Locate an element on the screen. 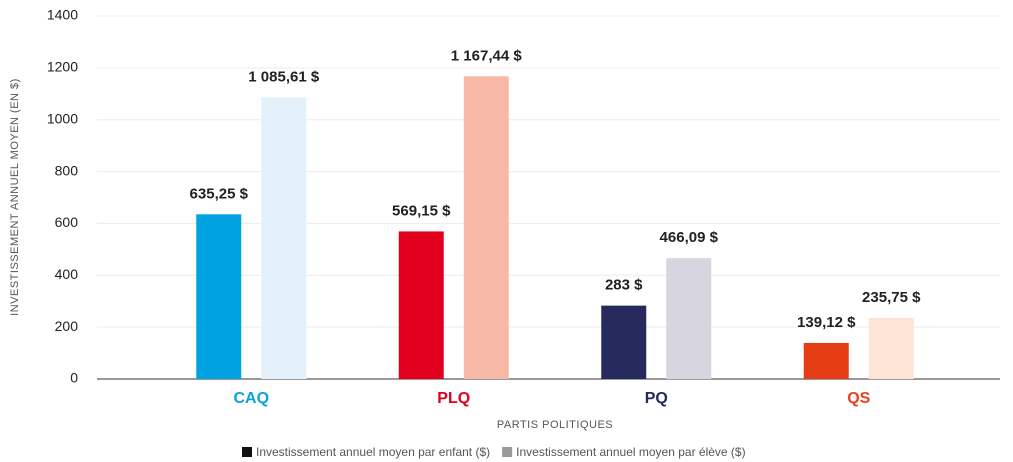 Image resolution: width=1013 pixels, height=462 pixels. y-tick-label: 400 is located at coordinates (67, 274).